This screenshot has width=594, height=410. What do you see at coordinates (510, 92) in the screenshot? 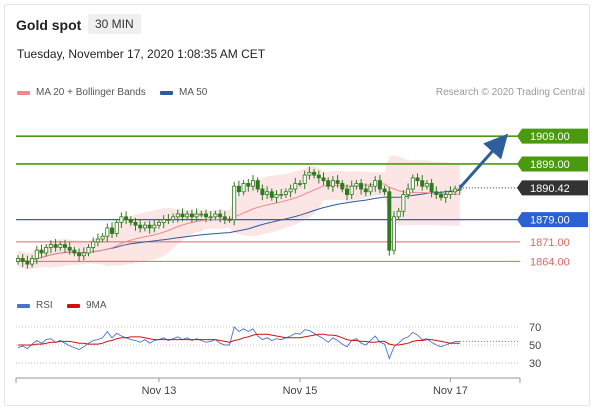
I see `research-credit: Research © 2020 Trading Central` at bounding box center [510, 92].